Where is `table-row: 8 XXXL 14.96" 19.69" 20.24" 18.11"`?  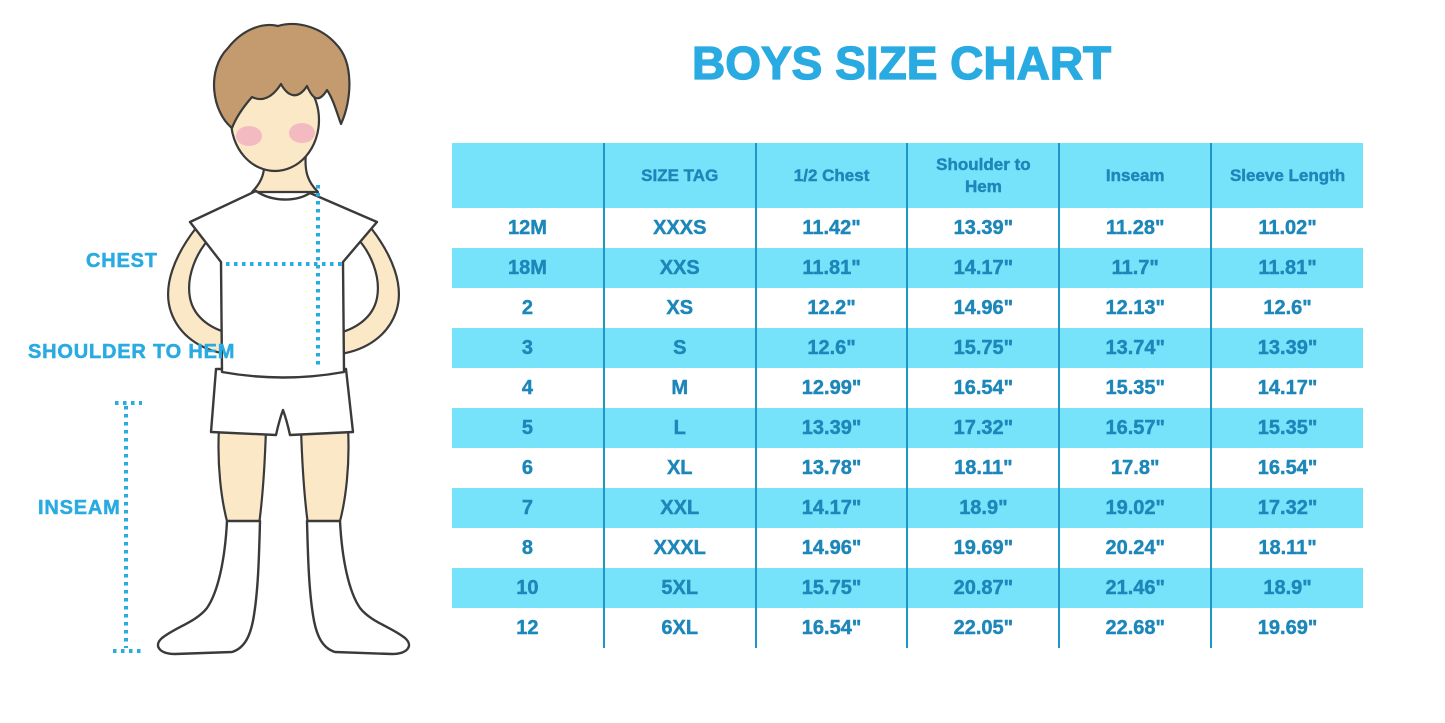
table-row: 8 XXXL 14.96" 19.69" 20.24" 18.11" is located at coordinates (907, 548).